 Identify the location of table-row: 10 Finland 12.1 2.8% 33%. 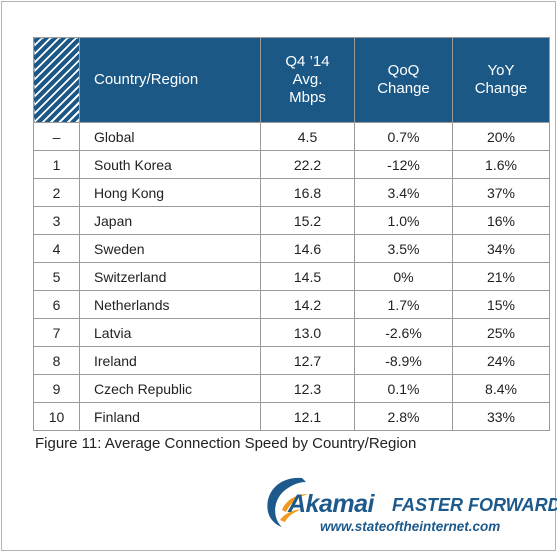
(291, 416).